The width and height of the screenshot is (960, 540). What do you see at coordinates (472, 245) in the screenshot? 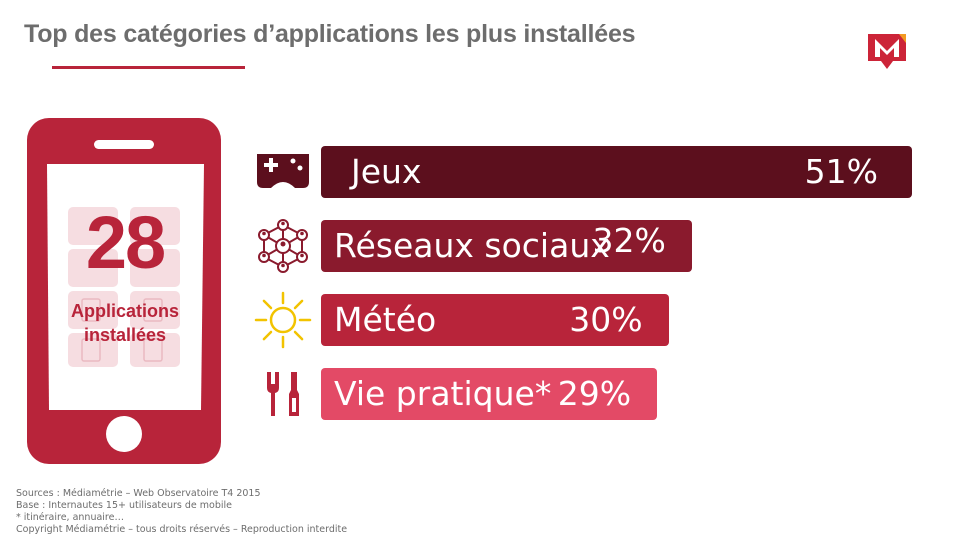
I see `bar-label-2: Réseaux sociaux` at bounding box center [472, 245].